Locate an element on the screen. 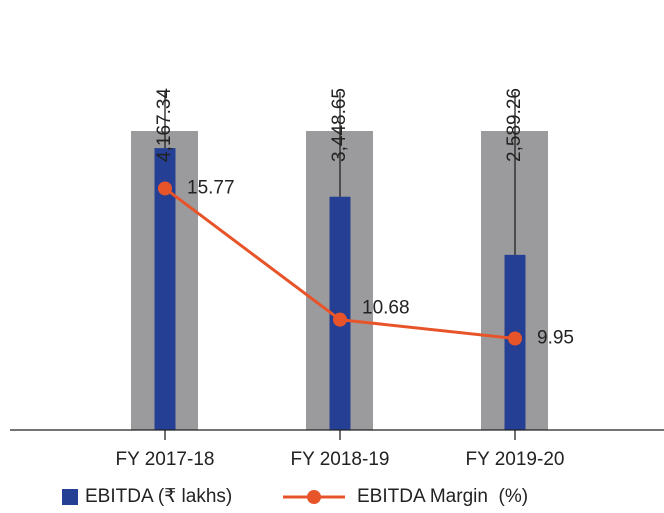 Image resolution: width=664 pixels, height=513 pixels. data-label: 10.68 is located at coordinates (386, 308).